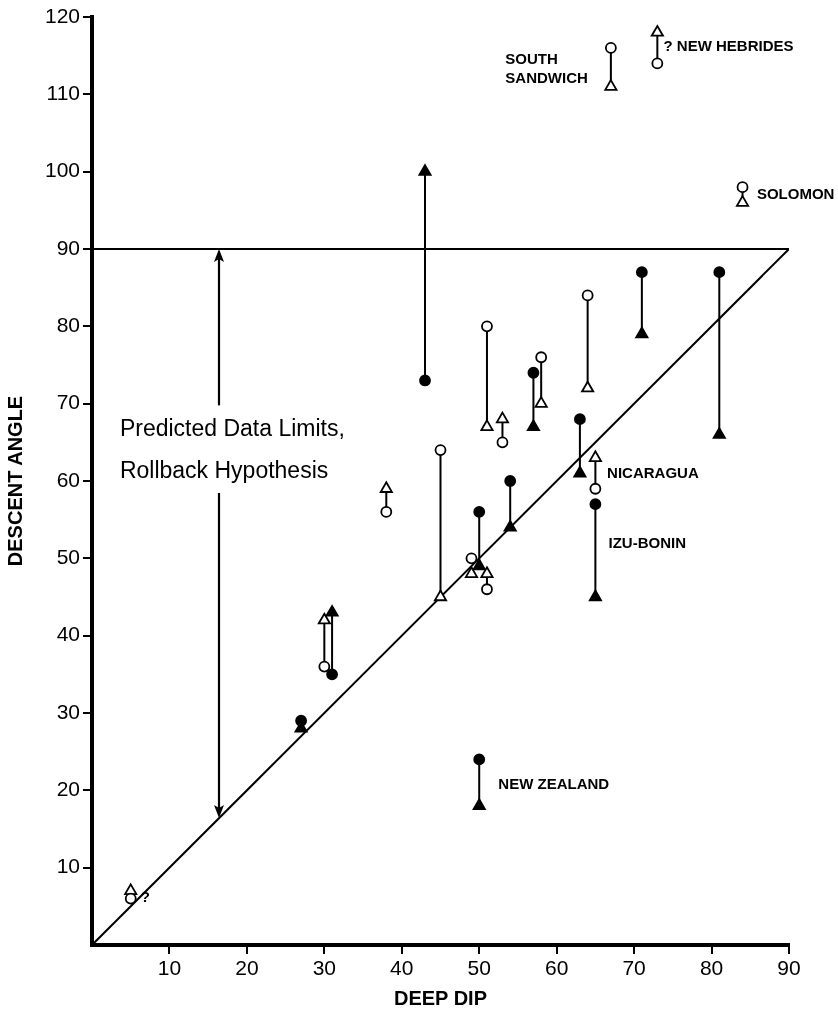 This screenshot has width=838, height=1015. What do you see at coordinates (479, 968) in the screenshot?
I see `x-tick-label: 50` at bounding box center [479, 968].